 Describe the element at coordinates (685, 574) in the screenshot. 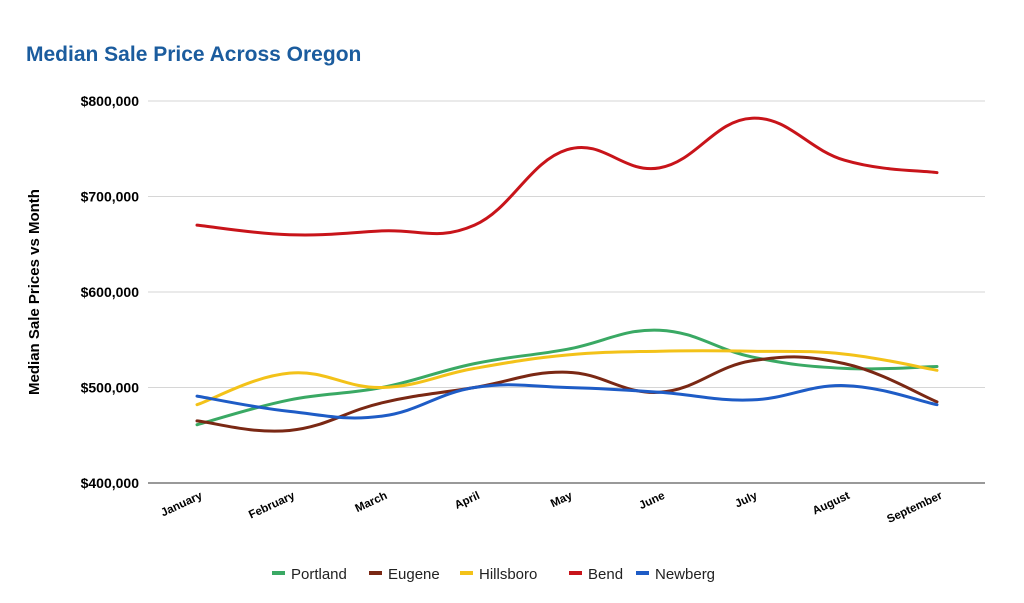

I see `legend-label-newberg: Newberg` at that location.